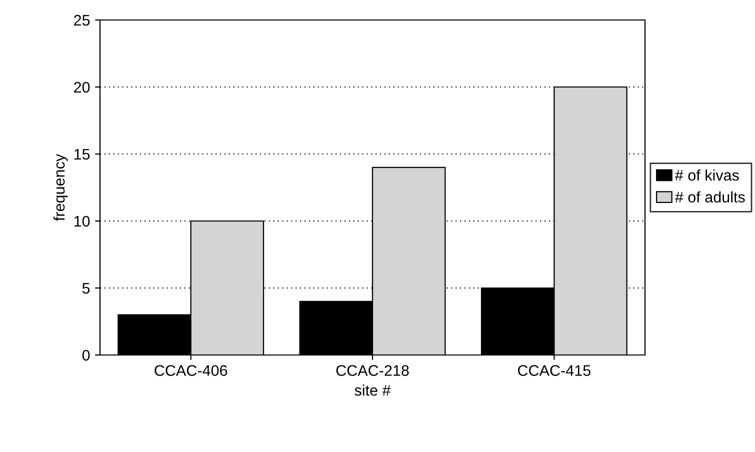 Image resolution: width=755 pixels, height=452 pixels. Describe the element at coordinates (86, 355) in the screenshot. I see `y-tick-label: 0` at that location.